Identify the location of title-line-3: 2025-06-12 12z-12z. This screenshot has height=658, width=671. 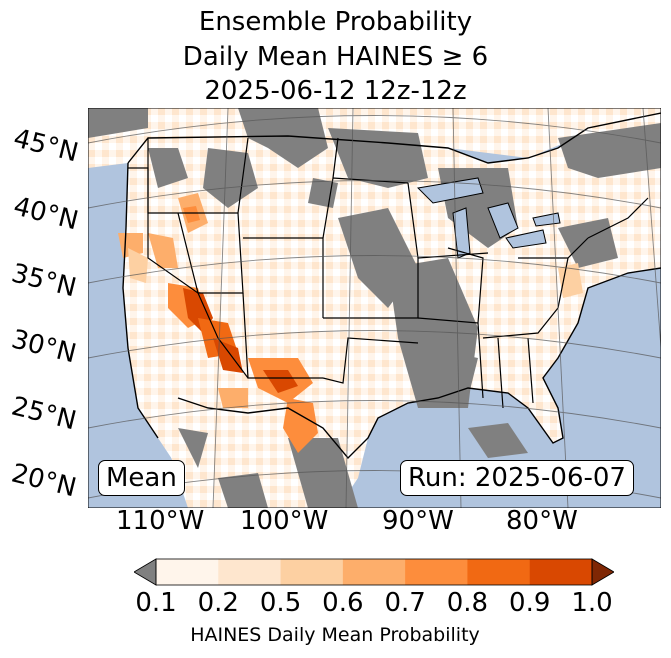
(335, 91).